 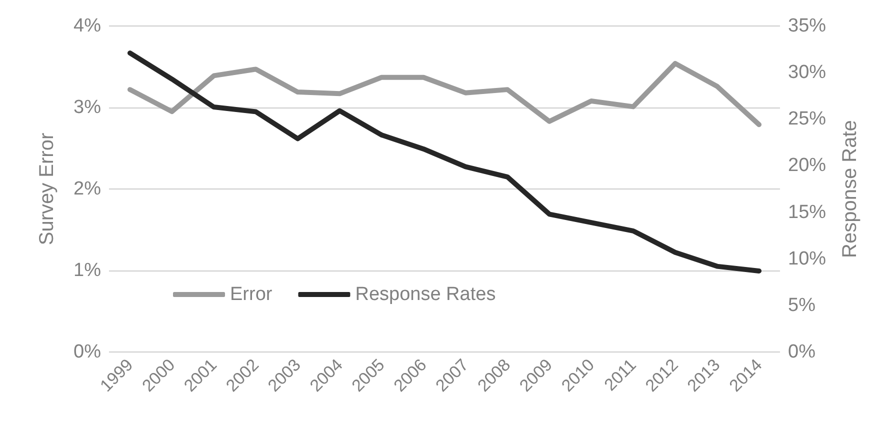 What do you see at coordinates (802, 305) in the screenshot?
I see `y2-tick-label: 5%` at bounding box center [802, 305].